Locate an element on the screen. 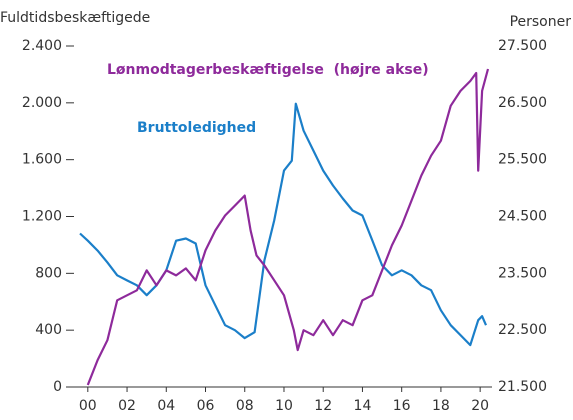 Image resolution: width=573 pixels, height=420 pixels. x-tick-label: 08 is located at coordinates (245, 406).